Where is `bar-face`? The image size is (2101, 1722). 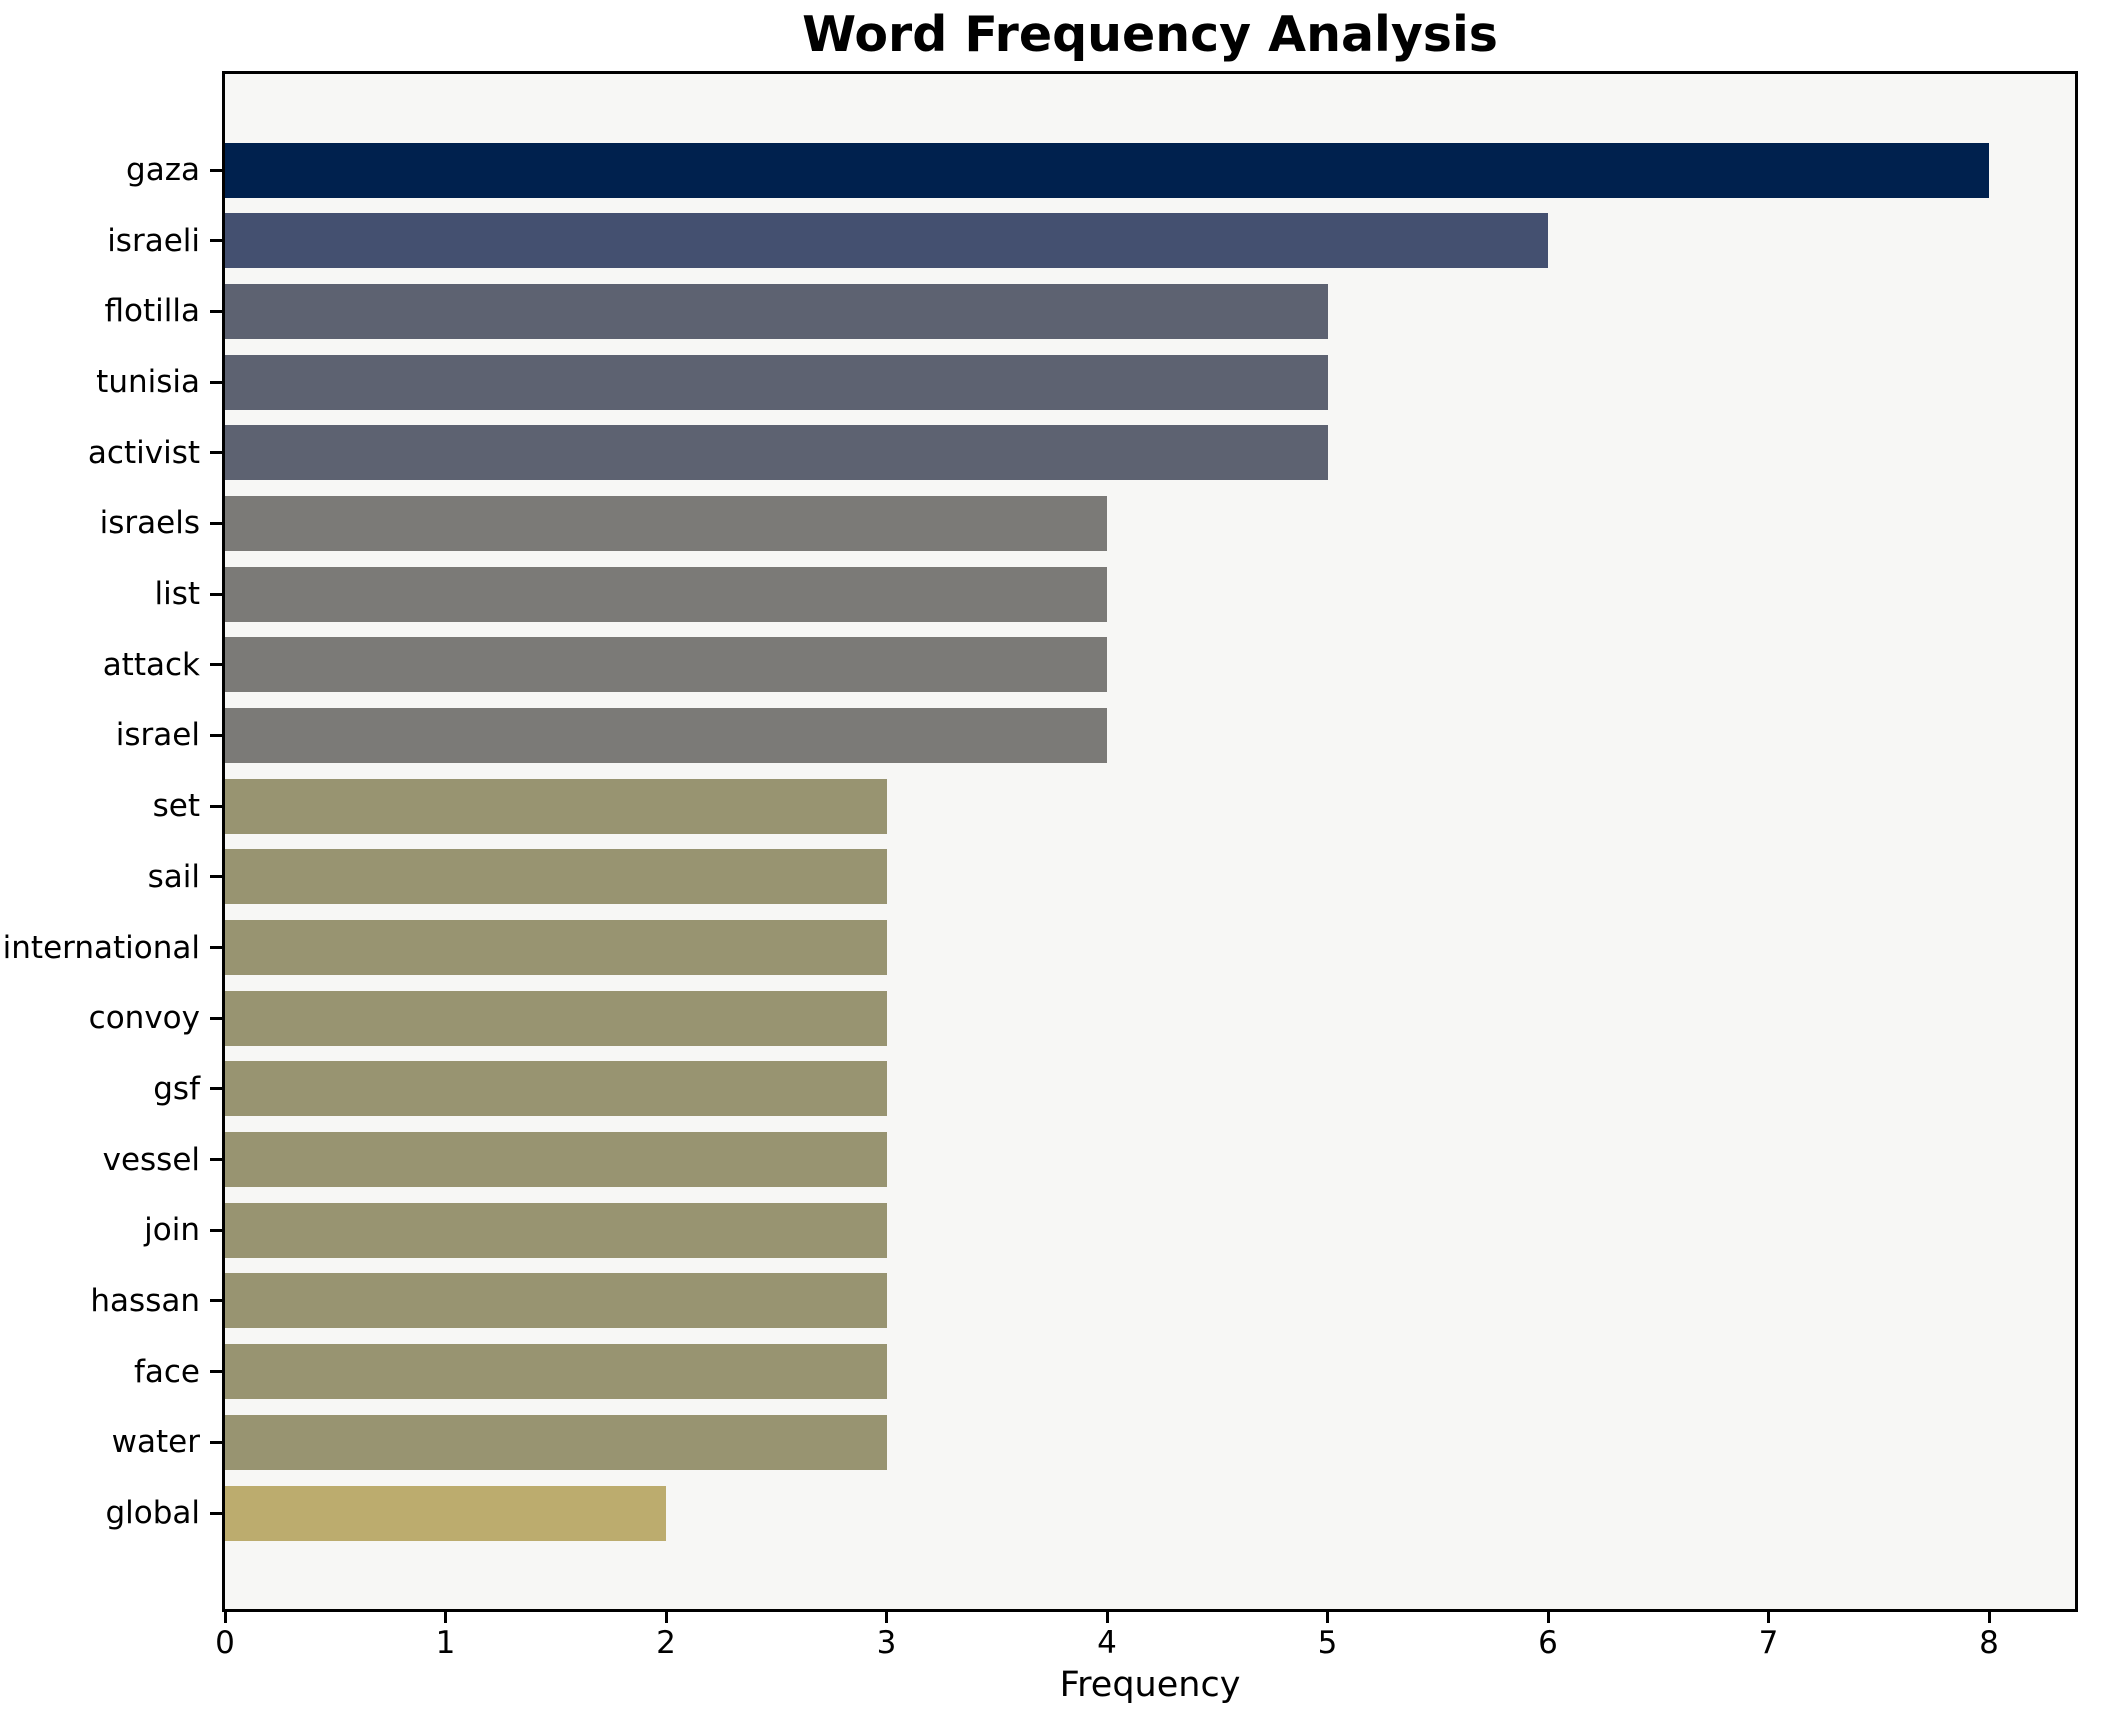 bar-face is located at coordinates (556, 1372).